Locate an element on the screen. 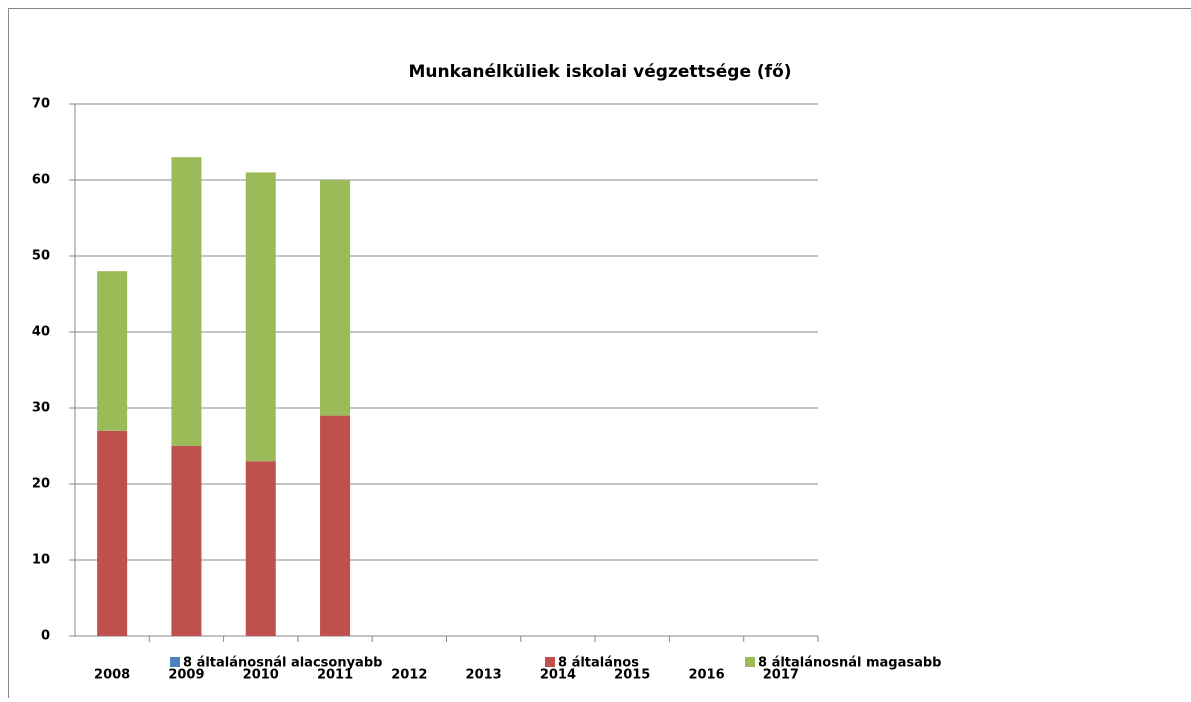  x-tick-label: 2012 is located at coordinates (409, 675).